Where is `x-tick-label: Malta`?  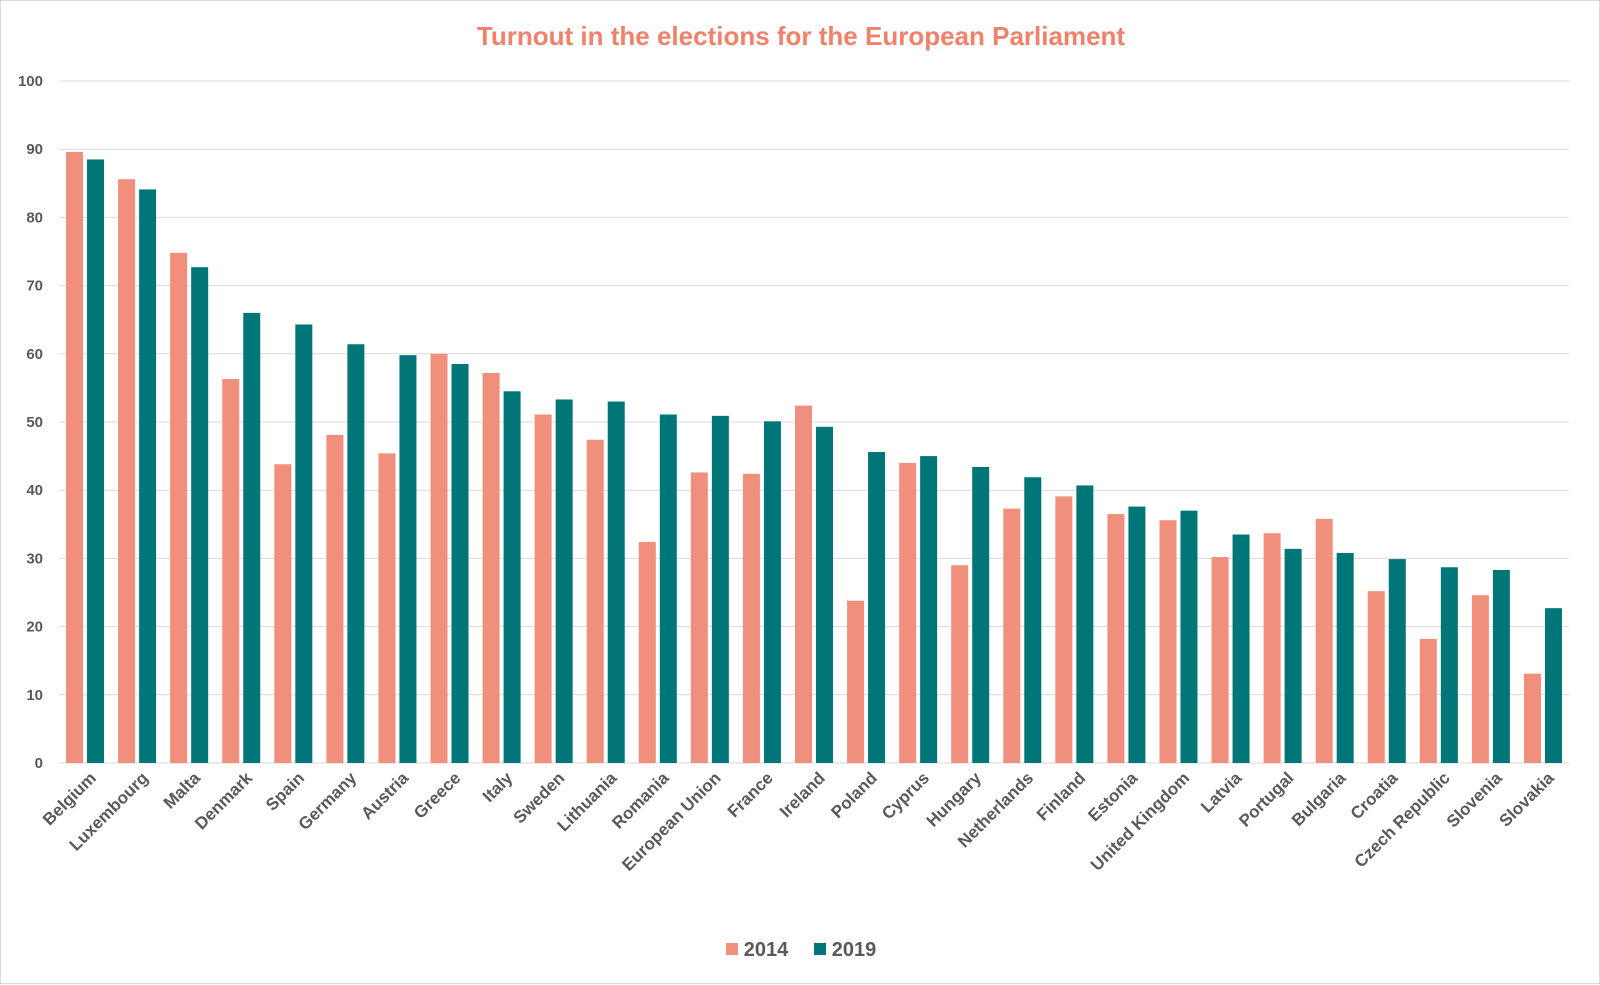 x-tick-label: Malta is located at coordinates (182, 790).